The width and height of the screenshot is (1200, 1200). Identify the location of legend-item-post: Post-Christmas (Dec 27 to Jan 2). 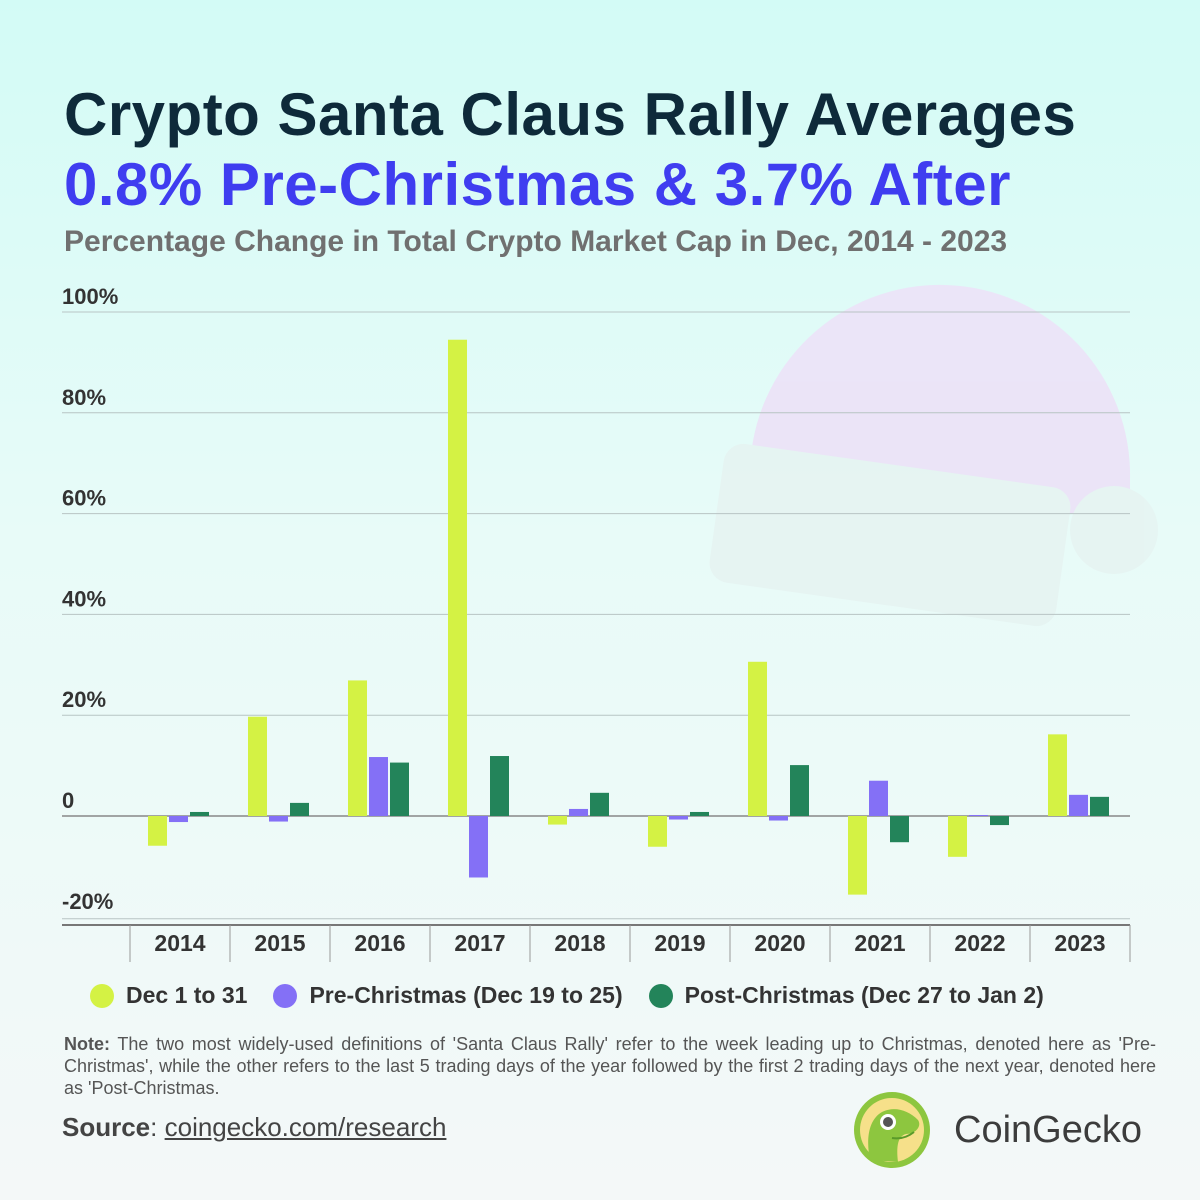
(846, 995).